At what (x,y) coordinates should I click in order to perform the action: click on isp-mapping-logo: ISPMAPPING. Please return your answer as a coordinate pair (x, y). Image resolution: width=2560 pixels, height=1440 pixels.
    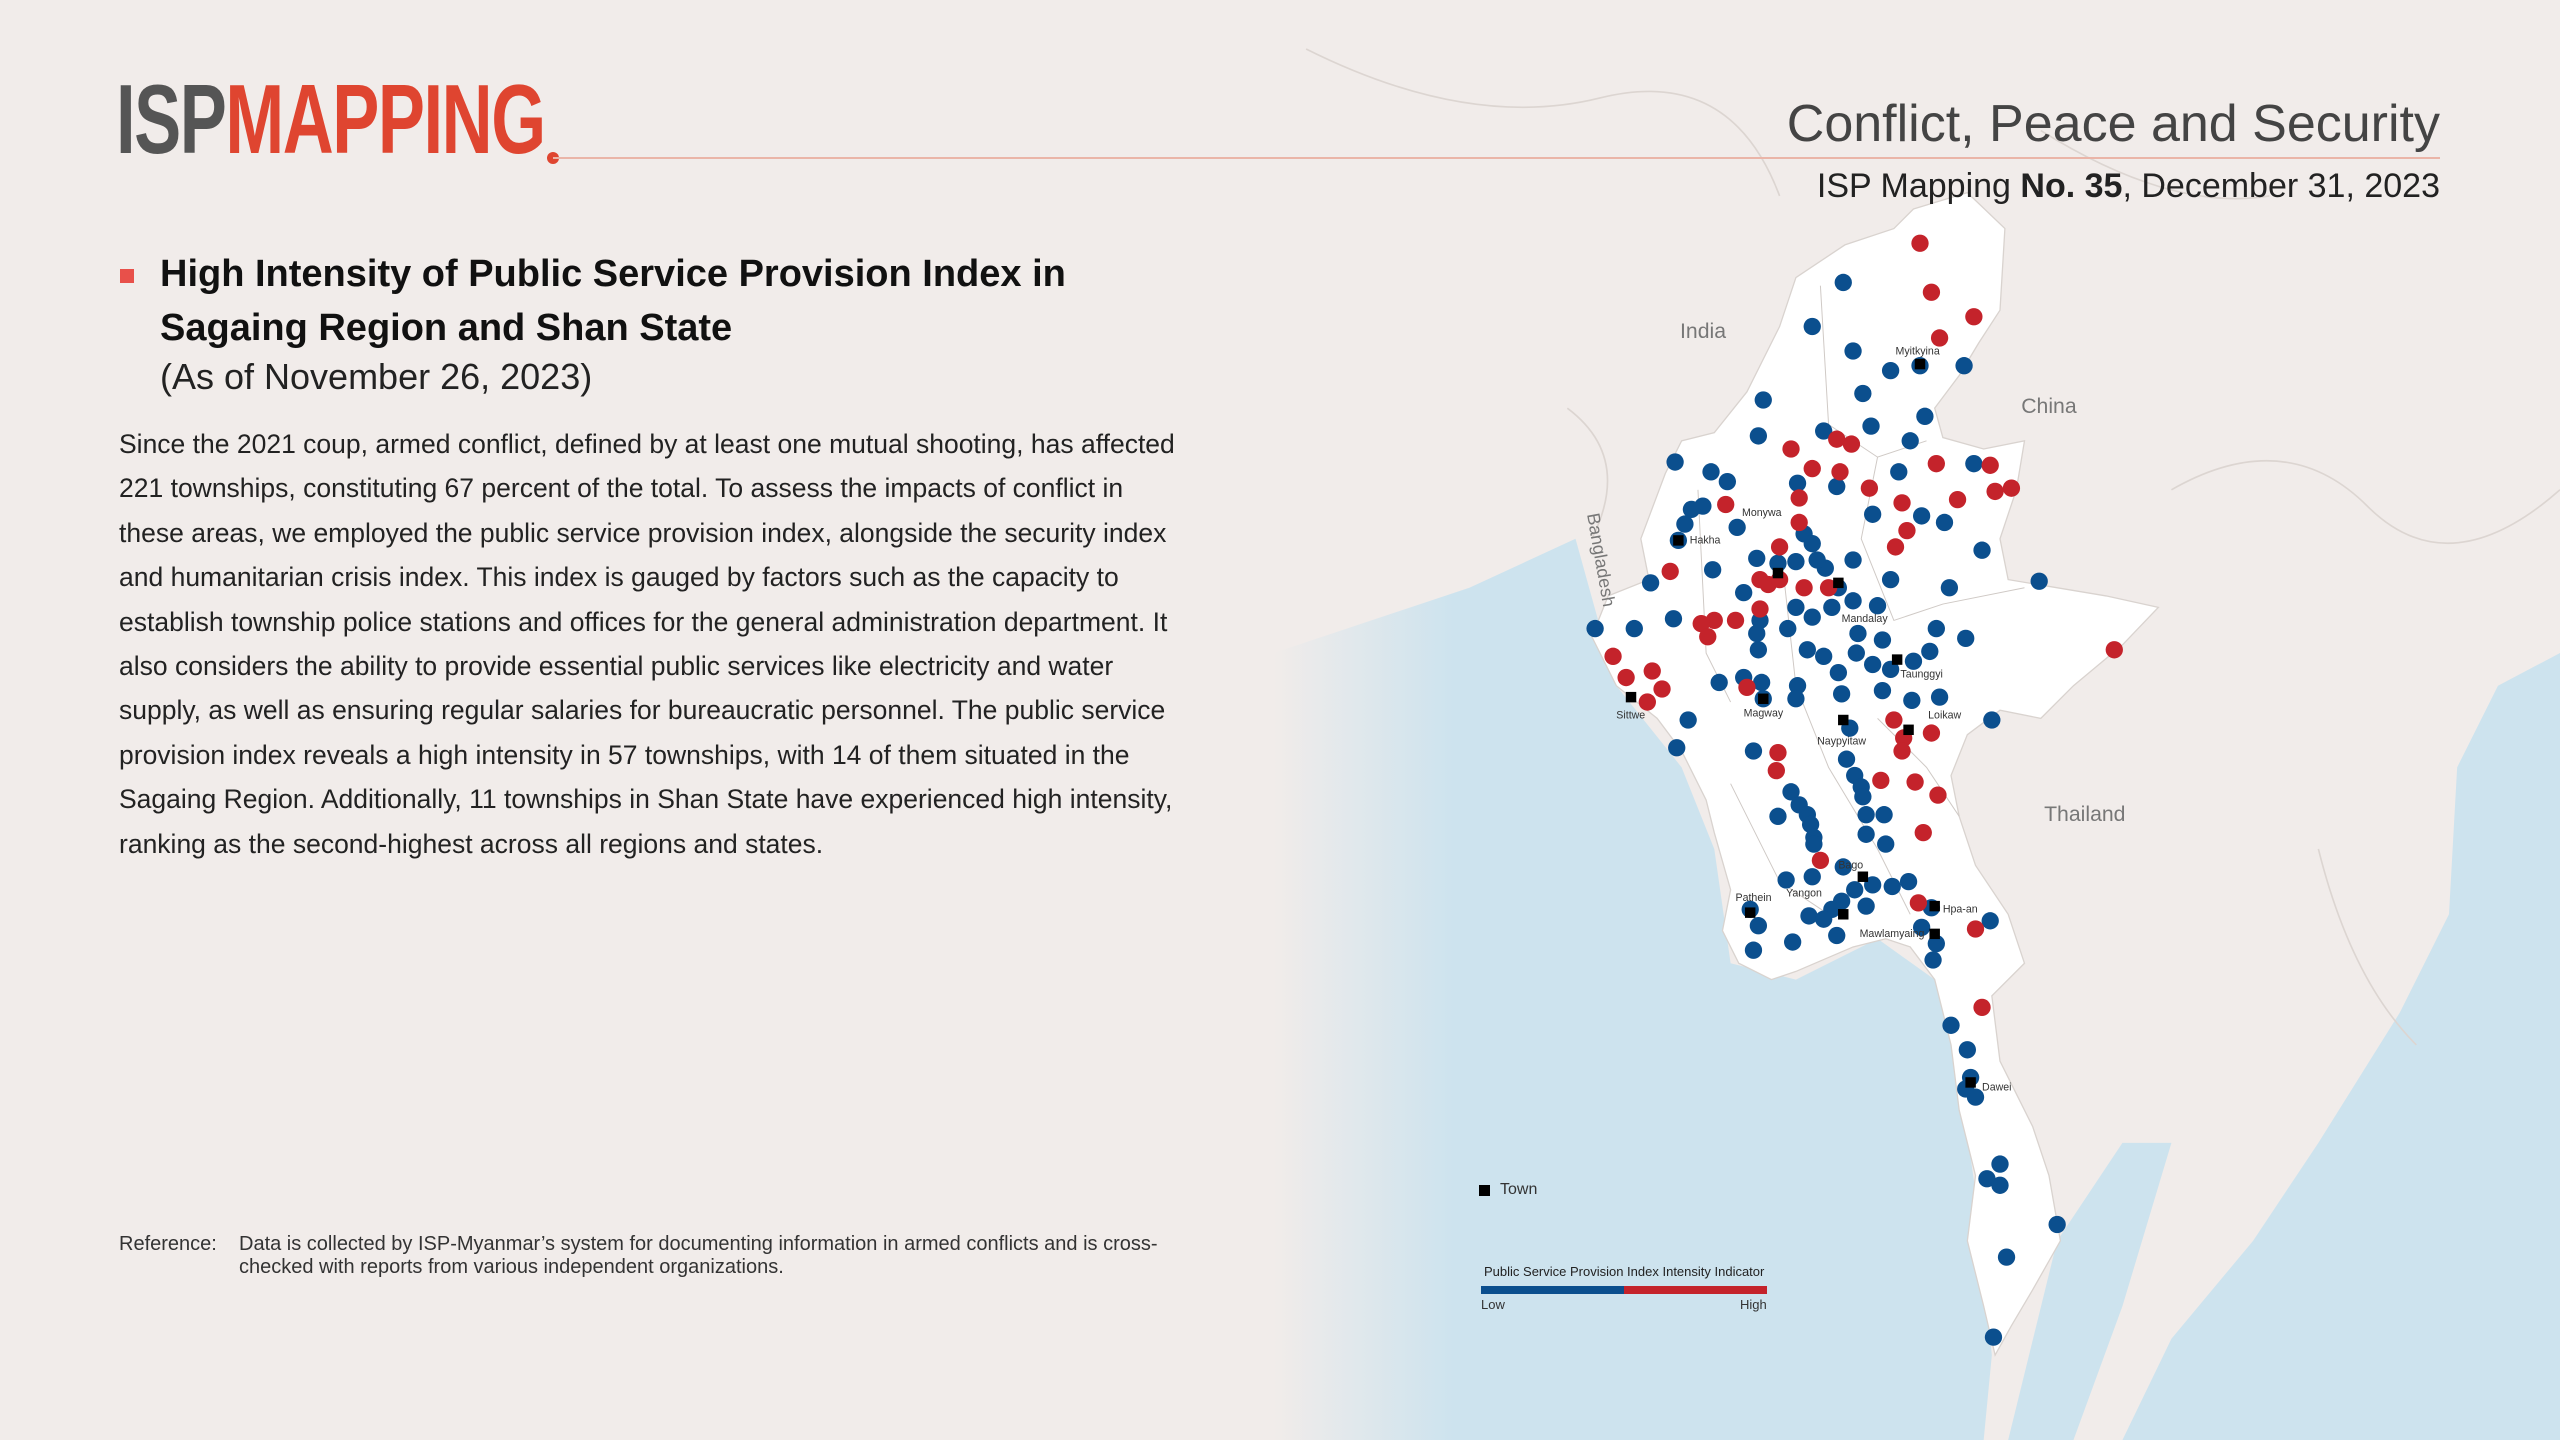
    Looking at the image, I should click on (331, 119).